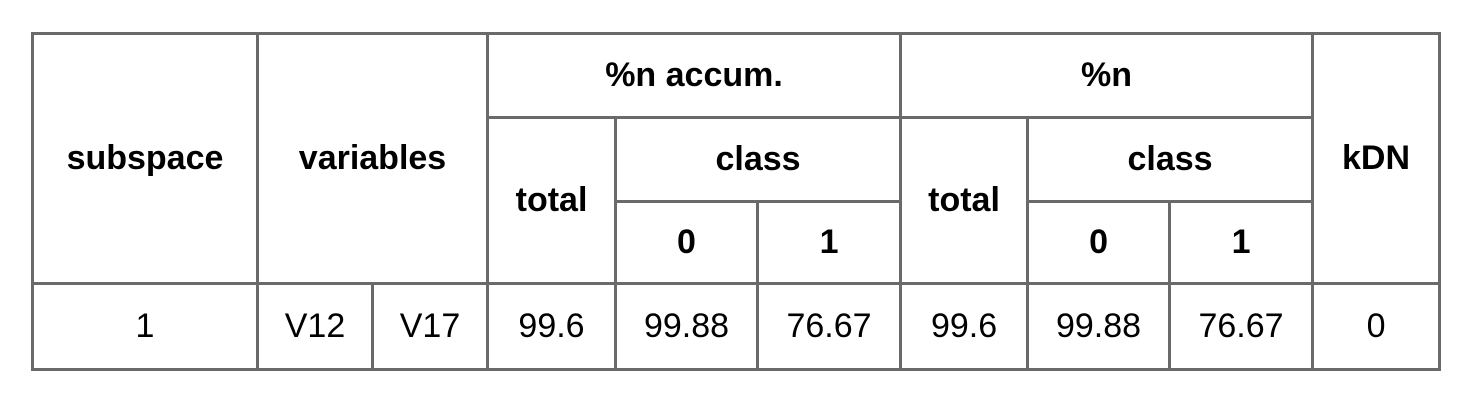 The width and height of the screenshot is (1469, 400). Describe the element at coordinates (1170, 159) in the screenshot. I see `n-class-header: class` at that location.